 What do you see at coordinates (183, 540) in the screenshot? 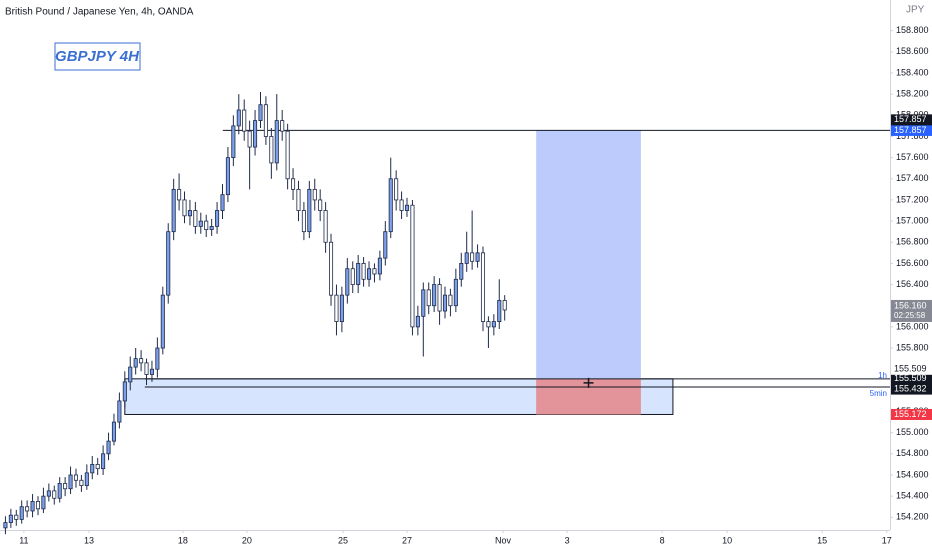
I see `x-tick-label: 18` at bounding box center [183, 540].